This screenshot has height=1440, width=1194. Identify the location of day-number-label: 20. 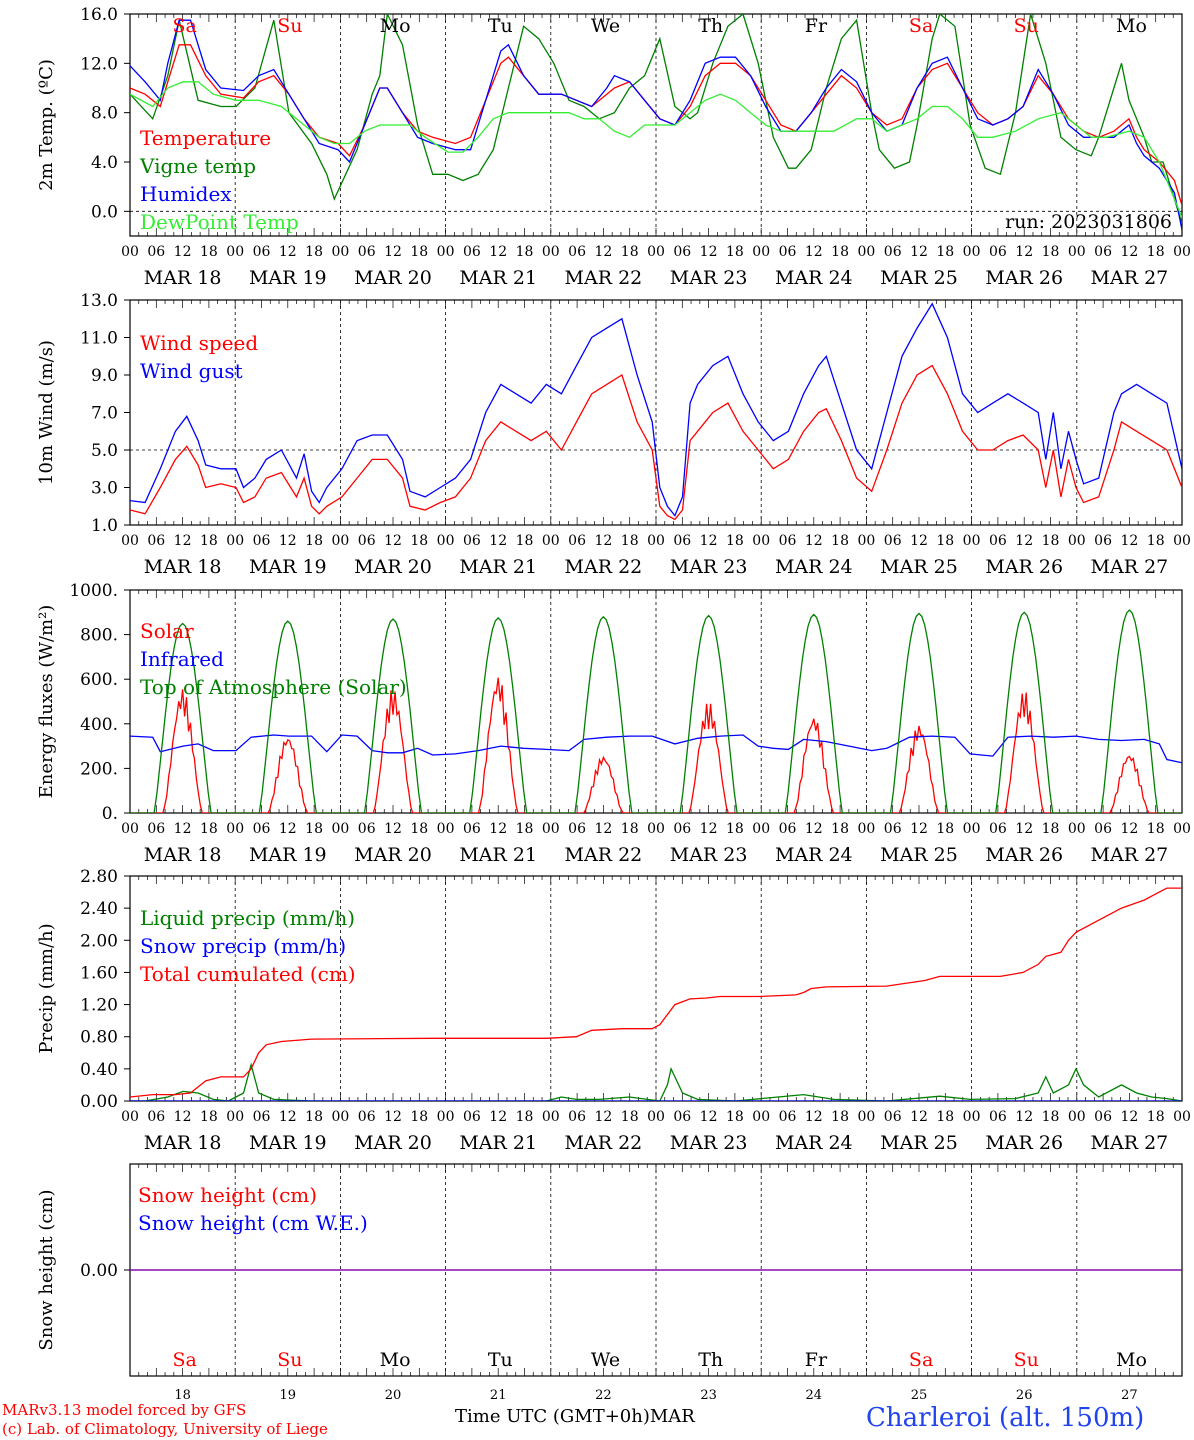
(393, 1395).